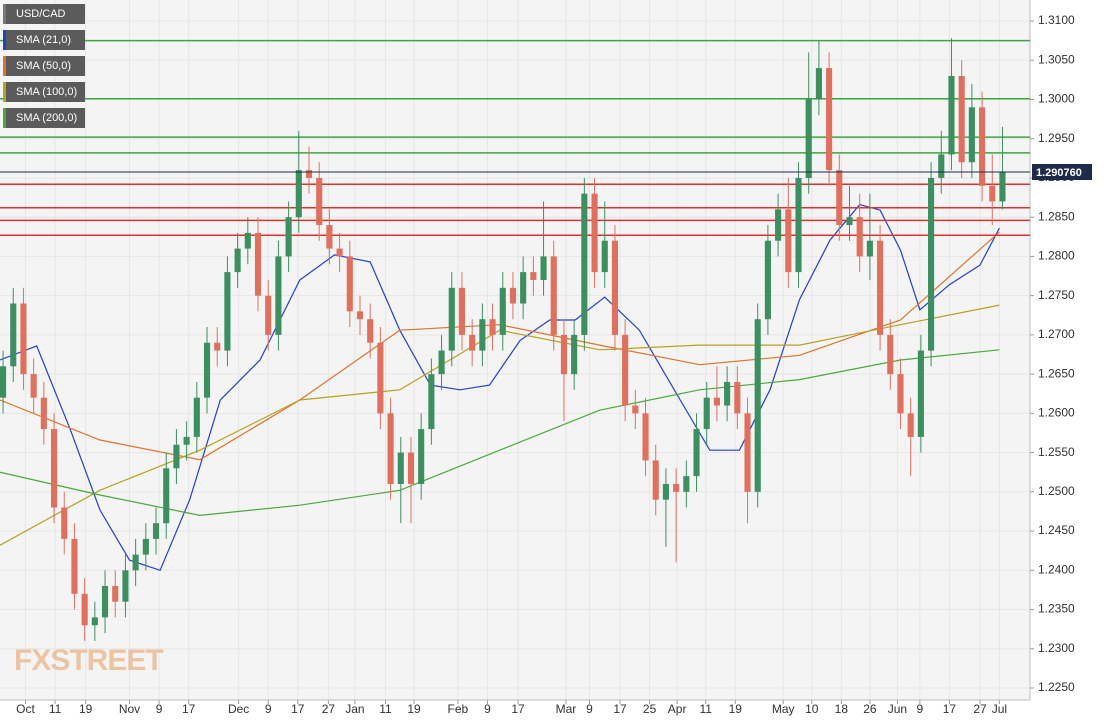  What do you see at coordinates (980, 709) in the screenshot?
I see `x-tick-label: 27` at bounding box center [980, 709].